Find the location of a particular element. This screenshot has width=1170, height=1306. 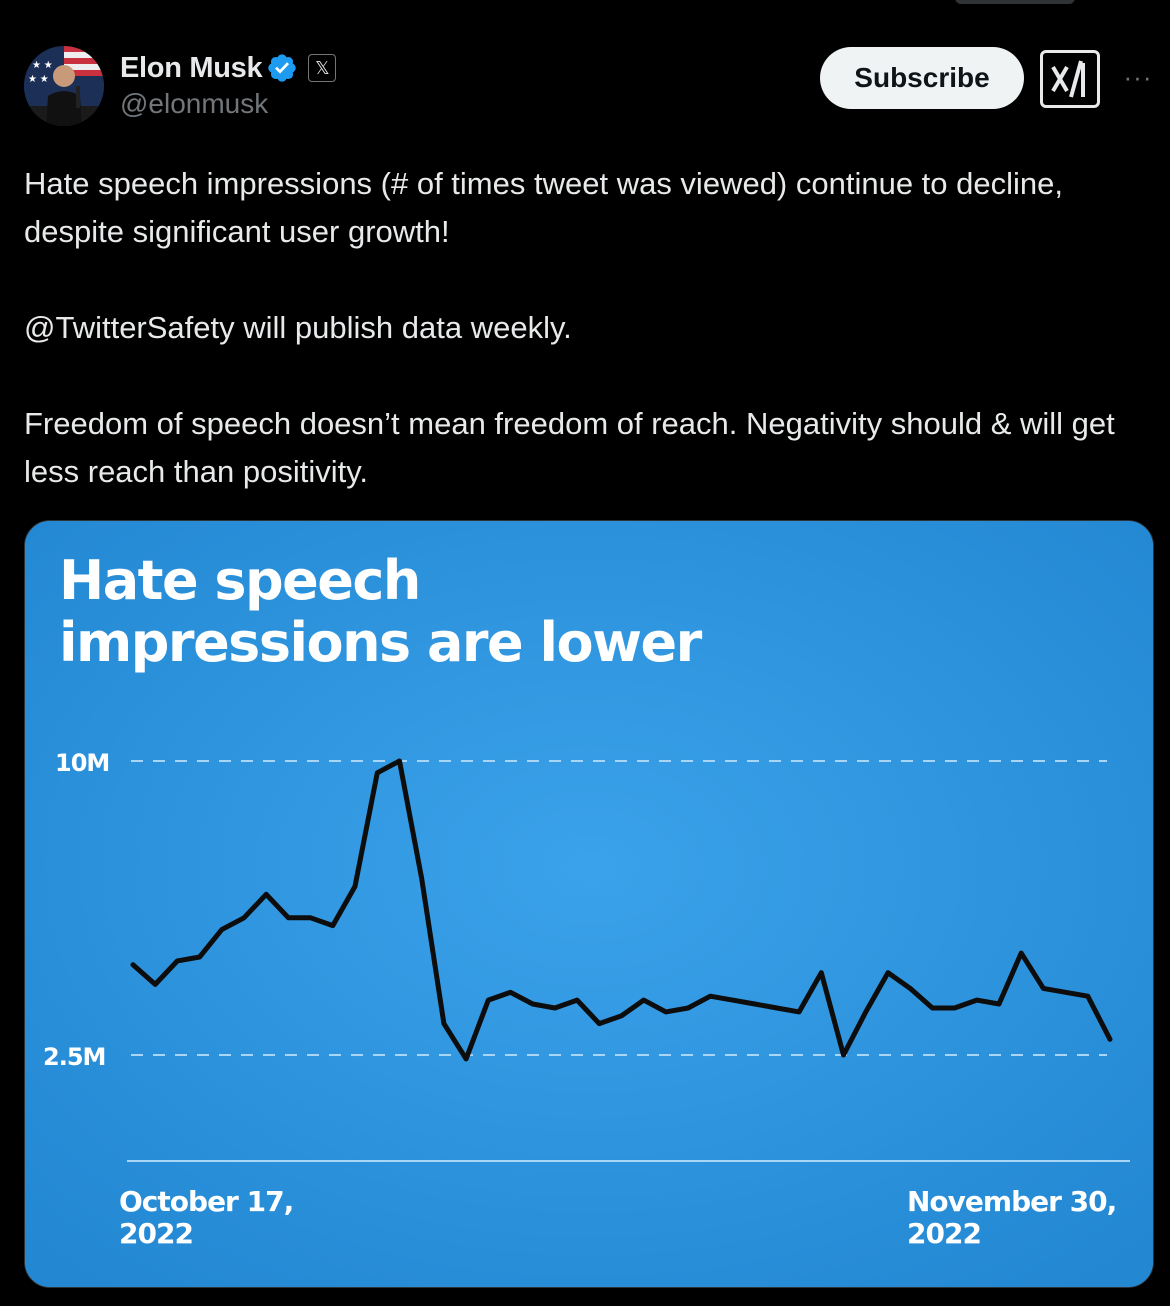

verified-badge-icon is located at coordinates (282, 68).